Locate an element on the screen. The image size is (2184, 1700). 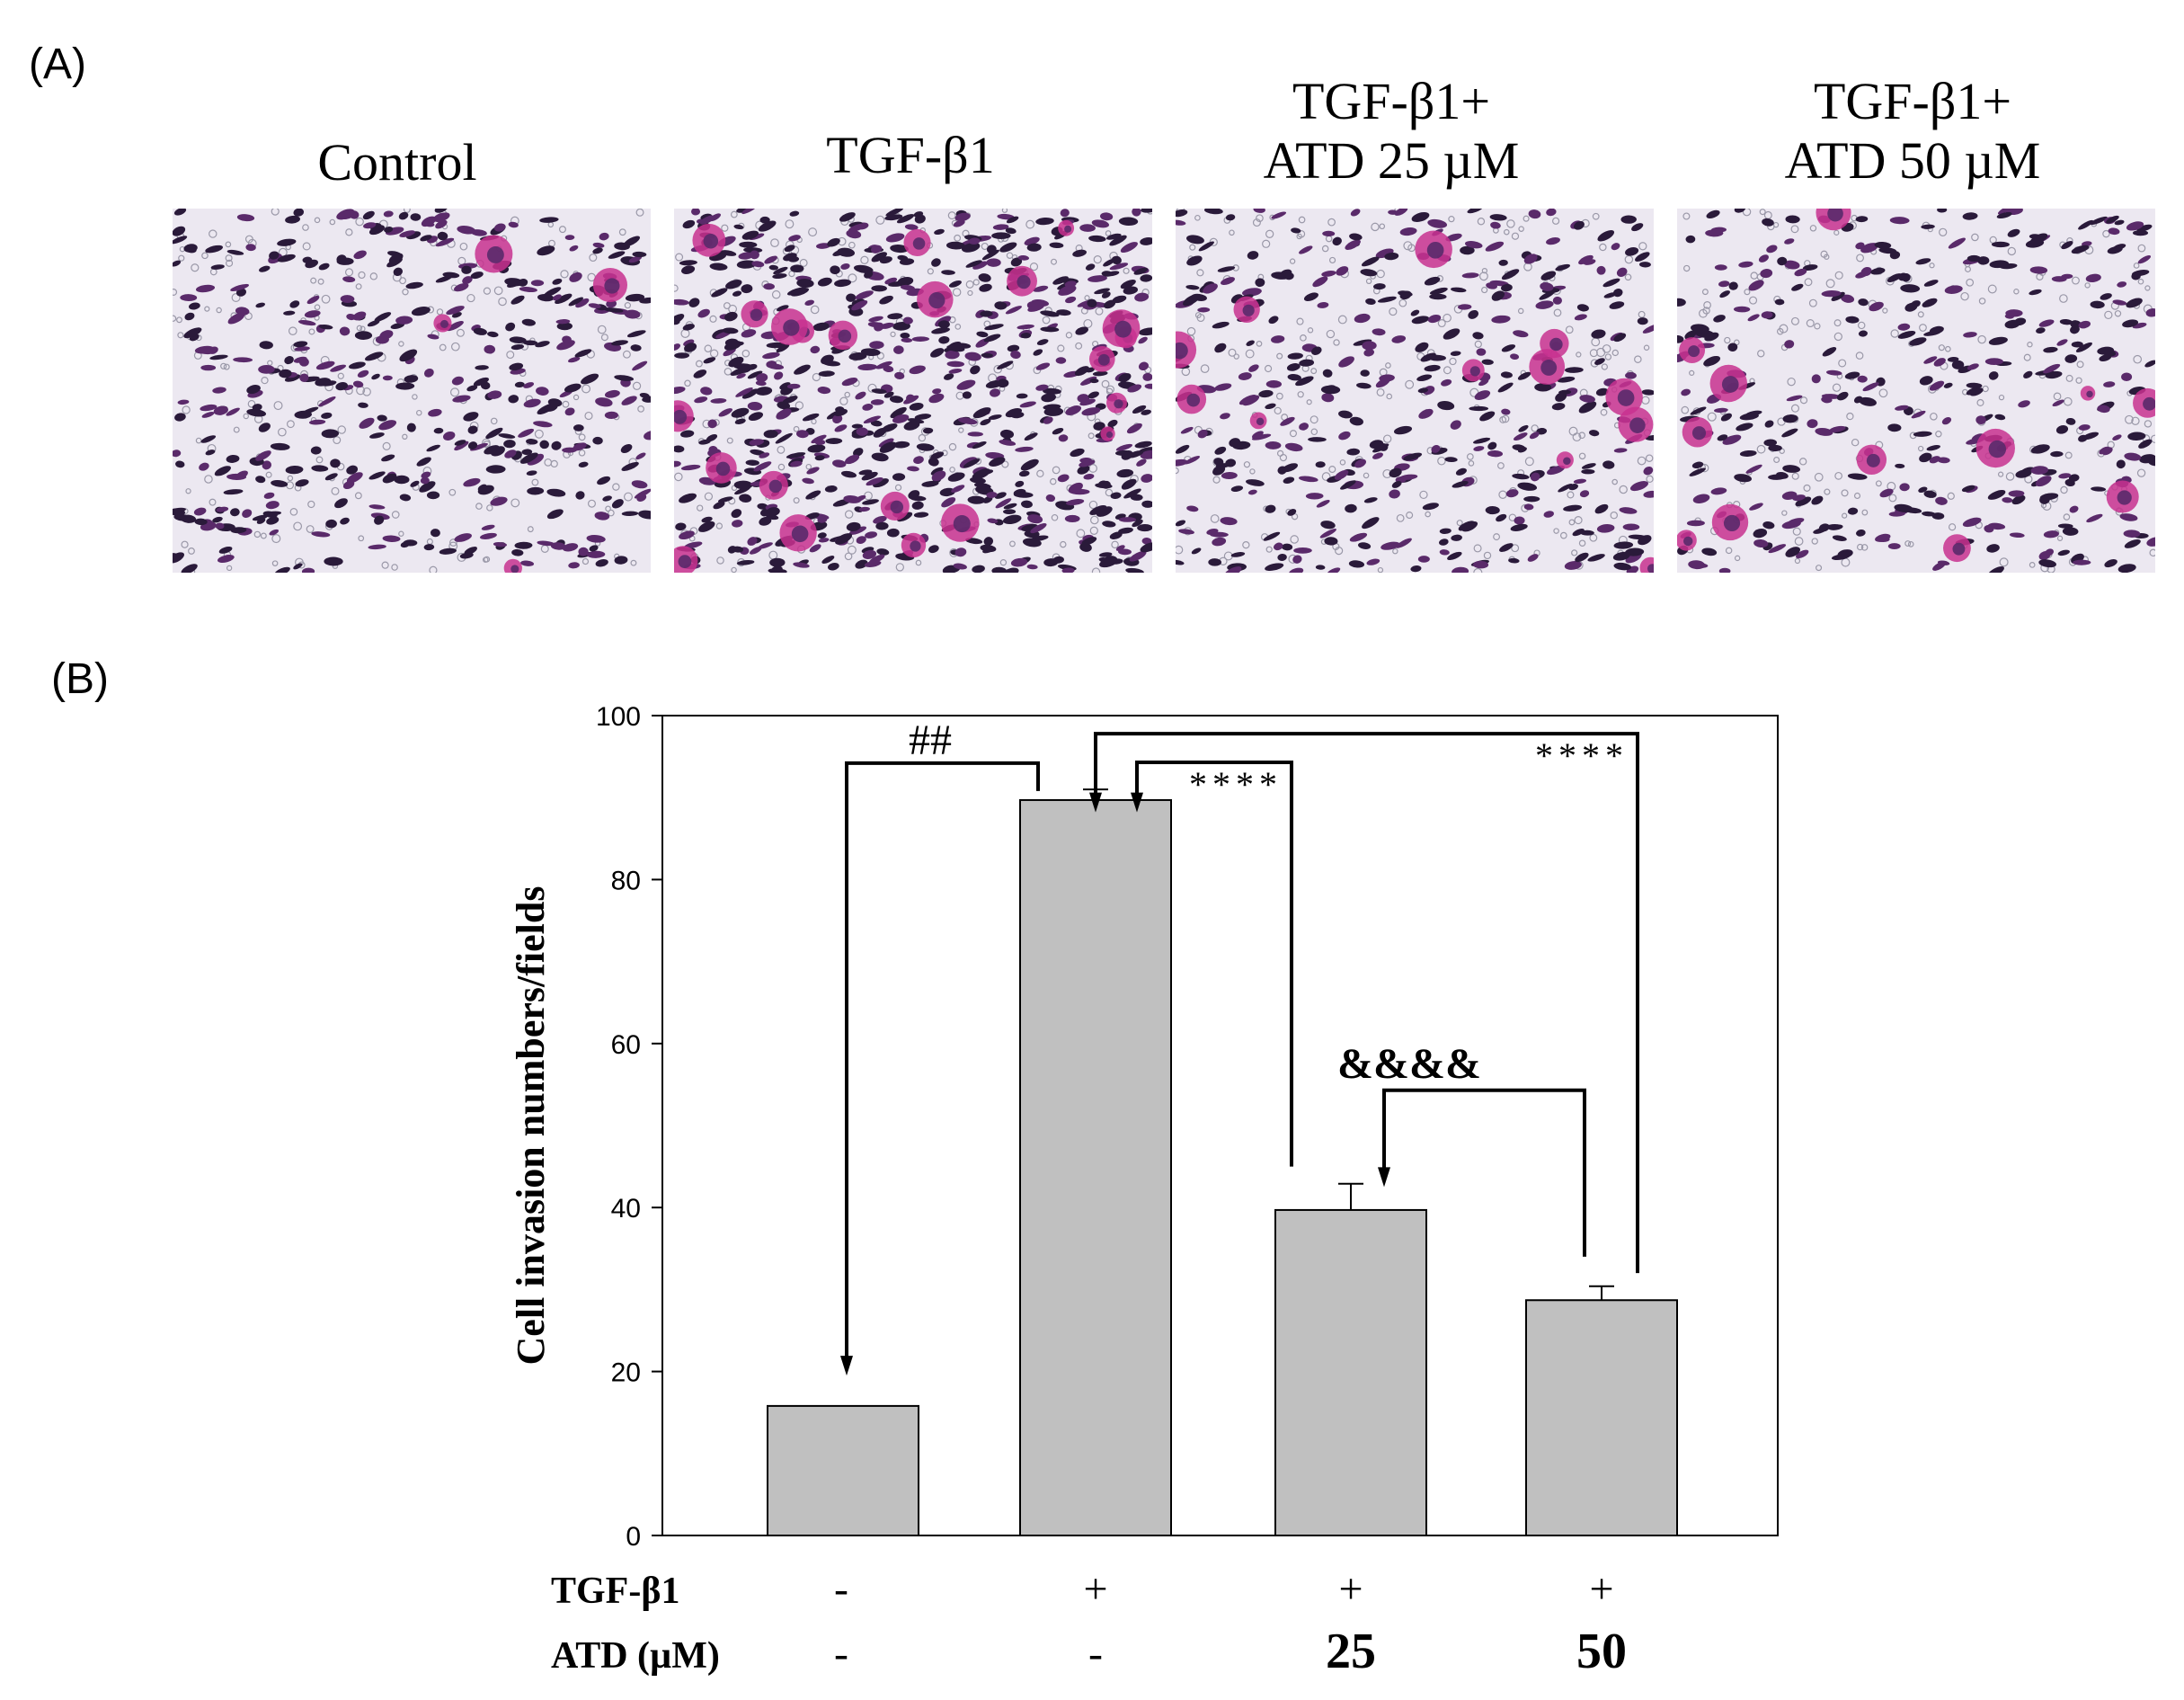
significance-label: &&&& is located at coordinates (1409, 1064).